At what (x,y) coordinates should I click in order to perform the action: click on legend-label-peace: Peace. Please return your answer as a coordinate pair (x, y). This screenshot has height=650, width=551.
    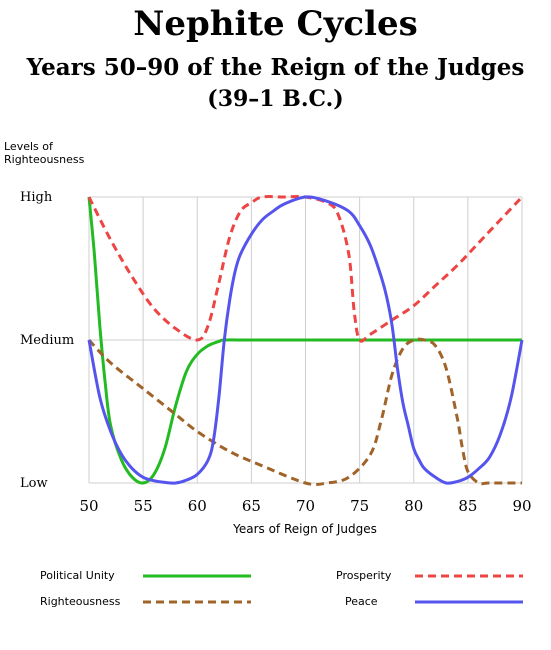
    Looking at the image, I should click on (361, 601).